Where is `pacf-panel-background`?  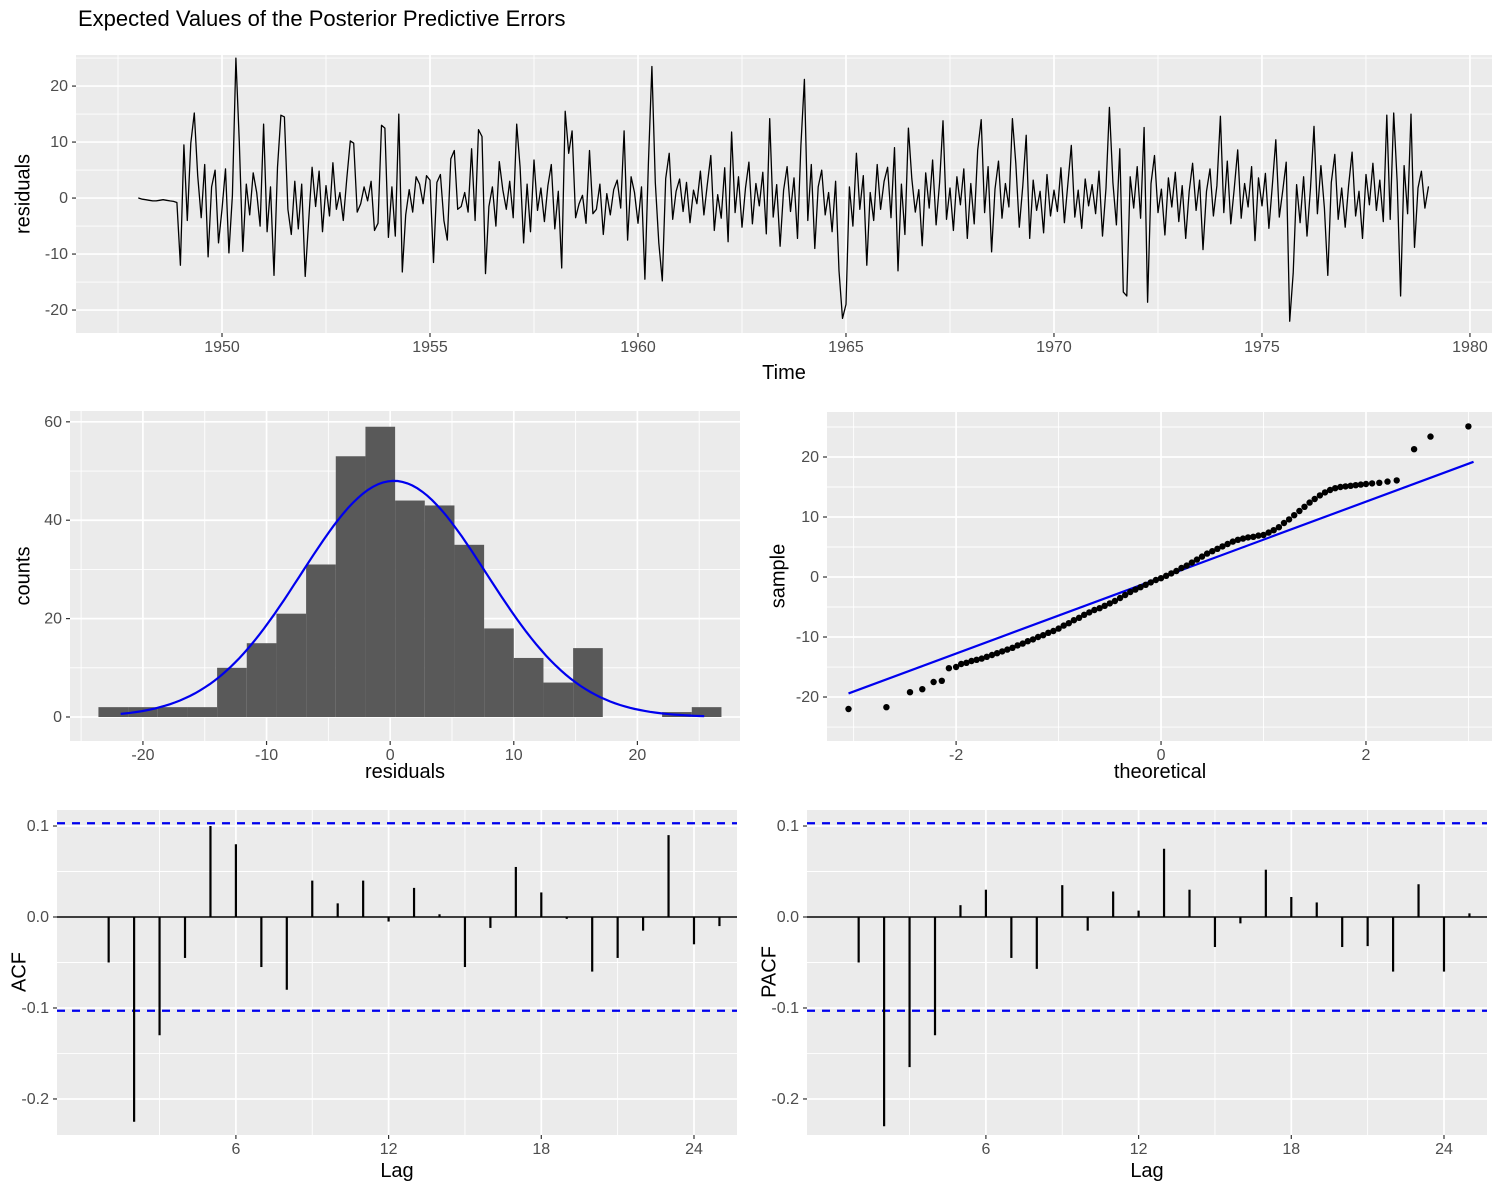
pacf-panel-background is located at coordinates (1147, 972).